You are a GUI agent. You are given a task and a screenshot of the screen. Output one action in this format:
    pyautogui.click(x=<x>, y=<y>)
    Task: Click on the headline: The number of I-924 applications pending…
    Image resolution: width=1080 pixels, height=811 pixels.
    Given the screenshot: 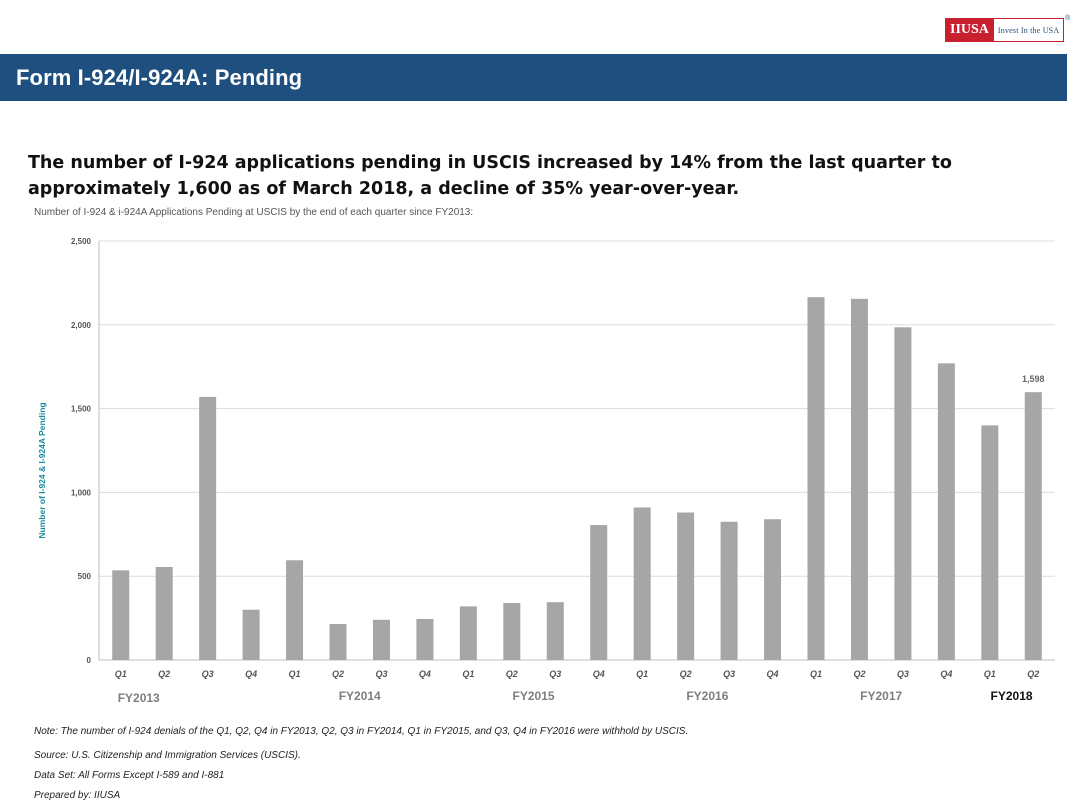 What is the action you would take?
    pyautogui.click(x=490, y=176)
    